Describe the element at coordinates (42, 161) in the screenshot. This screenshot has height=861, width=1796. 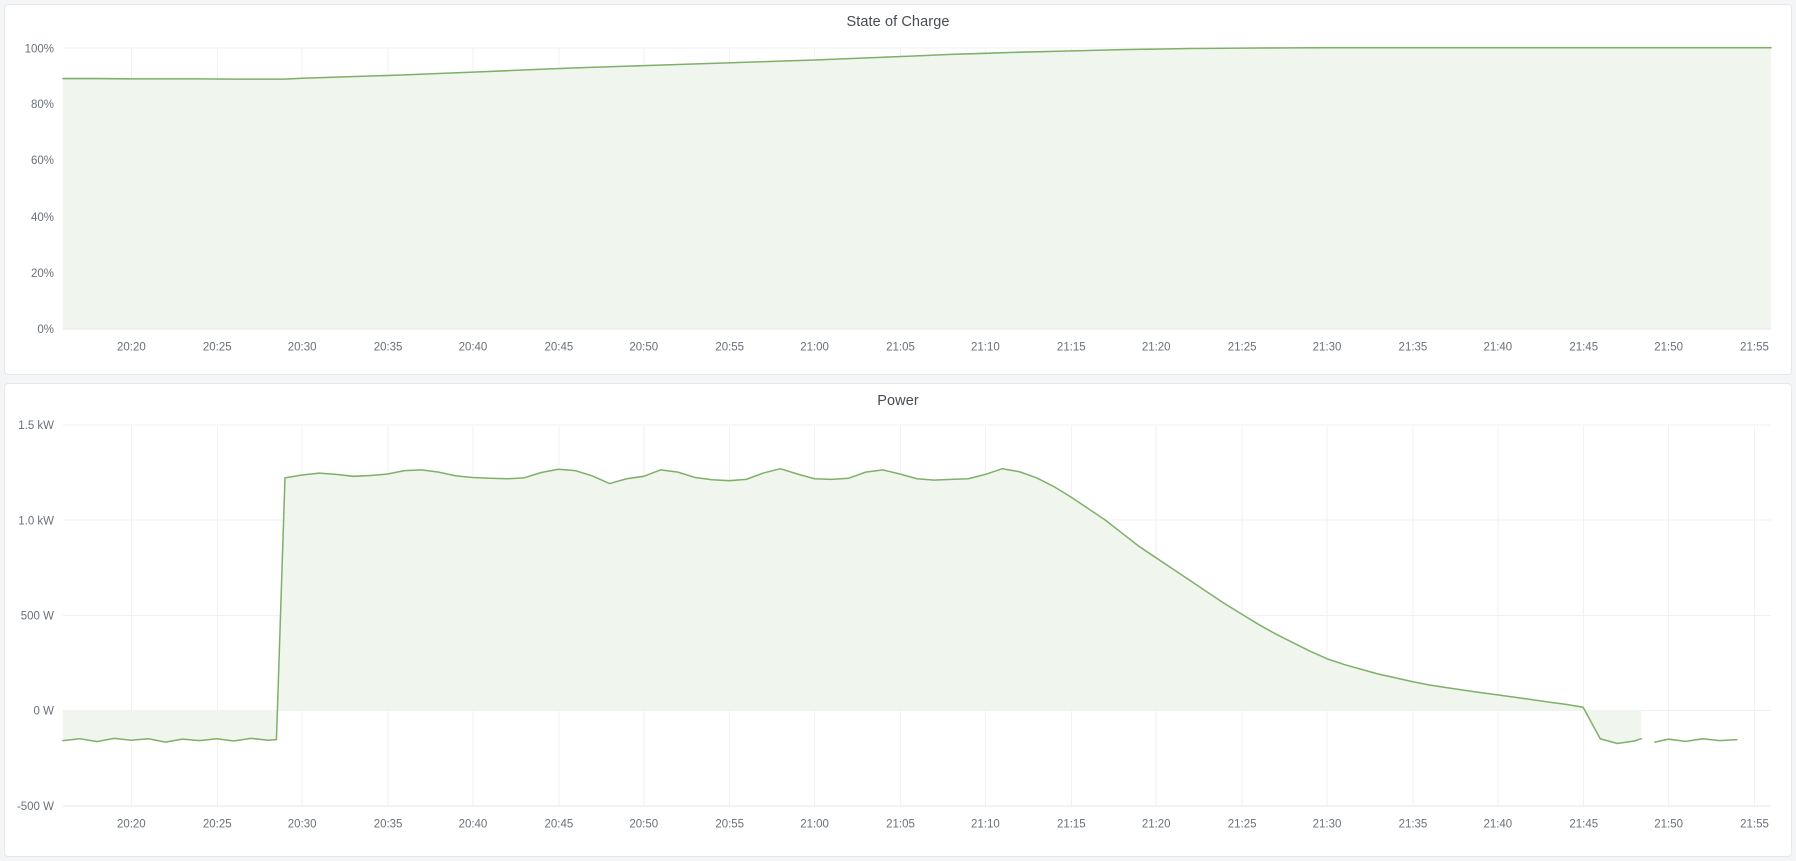
I see `y-axis-tick-label: 60%` at that location.